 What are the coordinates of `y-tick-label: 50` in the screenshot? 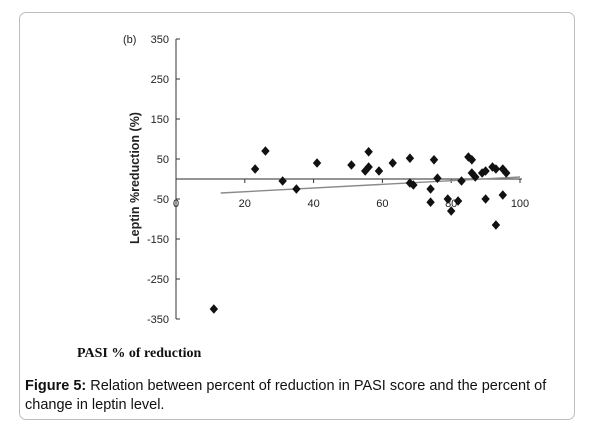 It's located at (163, 160).